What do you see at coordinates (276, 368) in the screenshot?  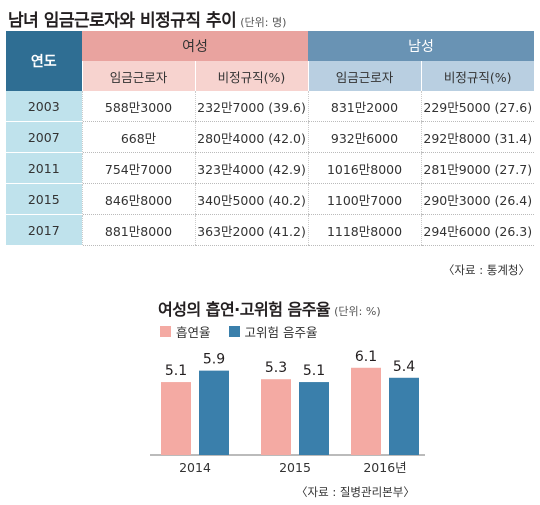 I see `data-label: 5.3` at bounding box center [276, 368].